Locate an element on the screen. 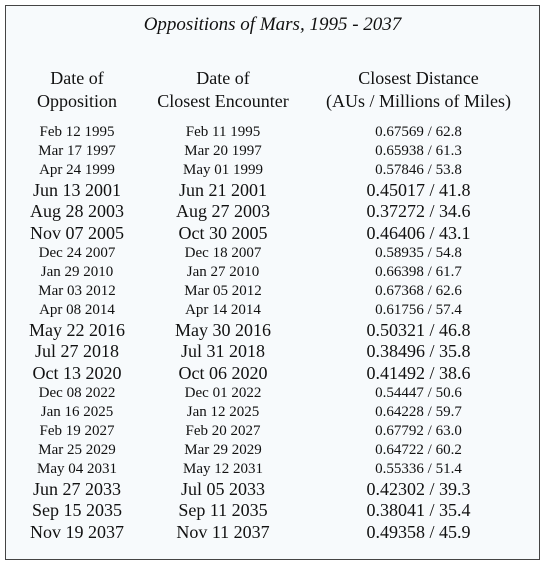  cell-opposition: Nov 19 2037 is located at coordinates (77, 531).